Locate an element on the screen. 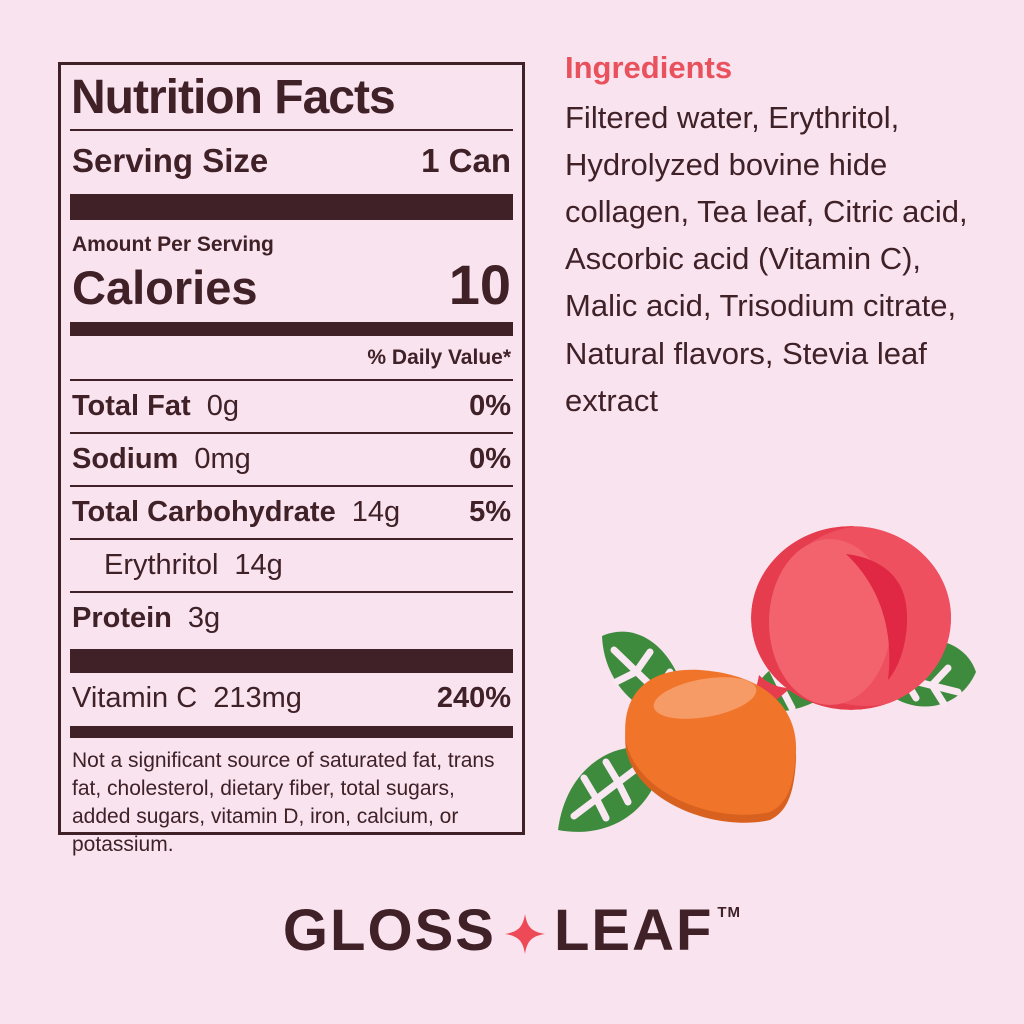  mango-icon is located at coordinates (711, 746).